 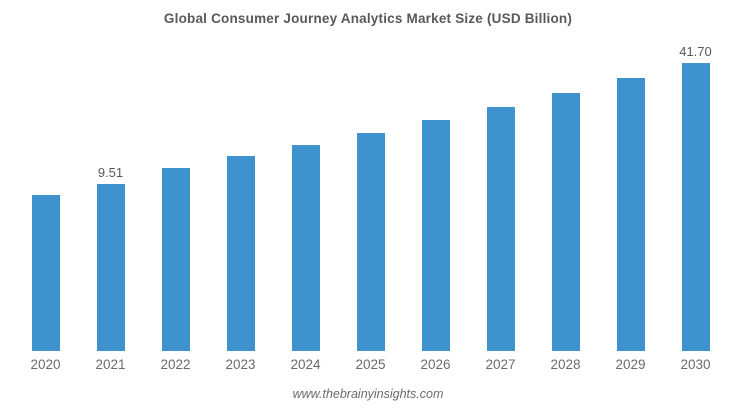 I want to click on bar-column-2027, so click(x=500, y=175).